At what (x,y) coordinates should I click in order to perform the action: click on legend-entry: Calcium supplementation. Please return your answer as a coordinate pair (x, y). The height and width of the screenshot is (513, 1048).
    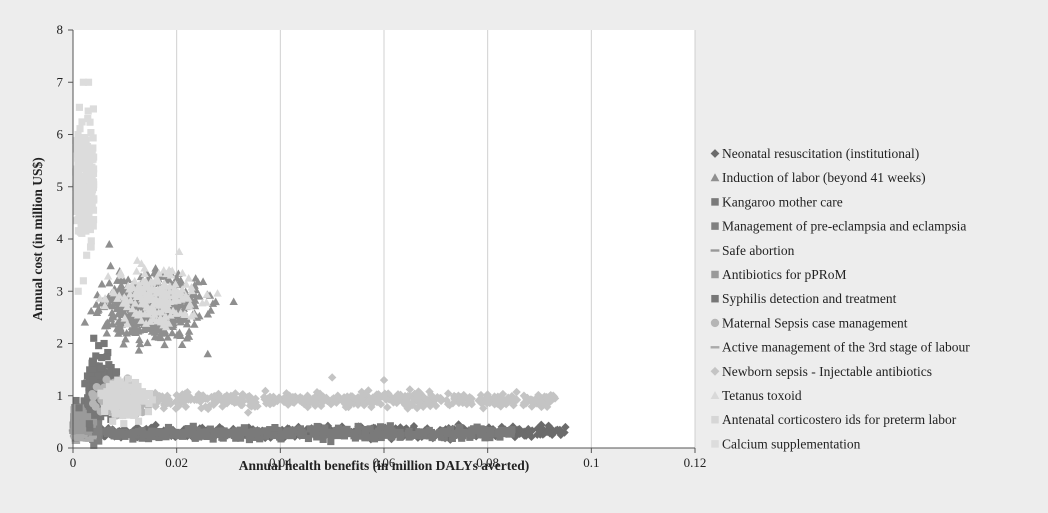
    Looking at the image, I should click on (786, 443).